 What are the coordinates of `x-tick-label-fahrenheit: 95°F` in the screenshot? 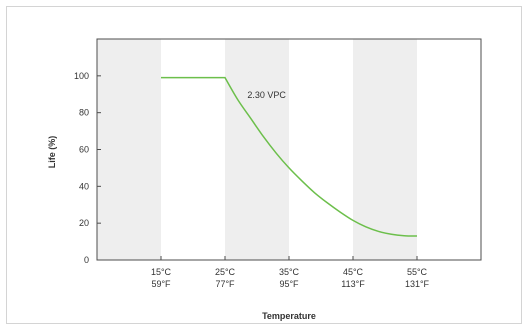 It's located at (289, 284).